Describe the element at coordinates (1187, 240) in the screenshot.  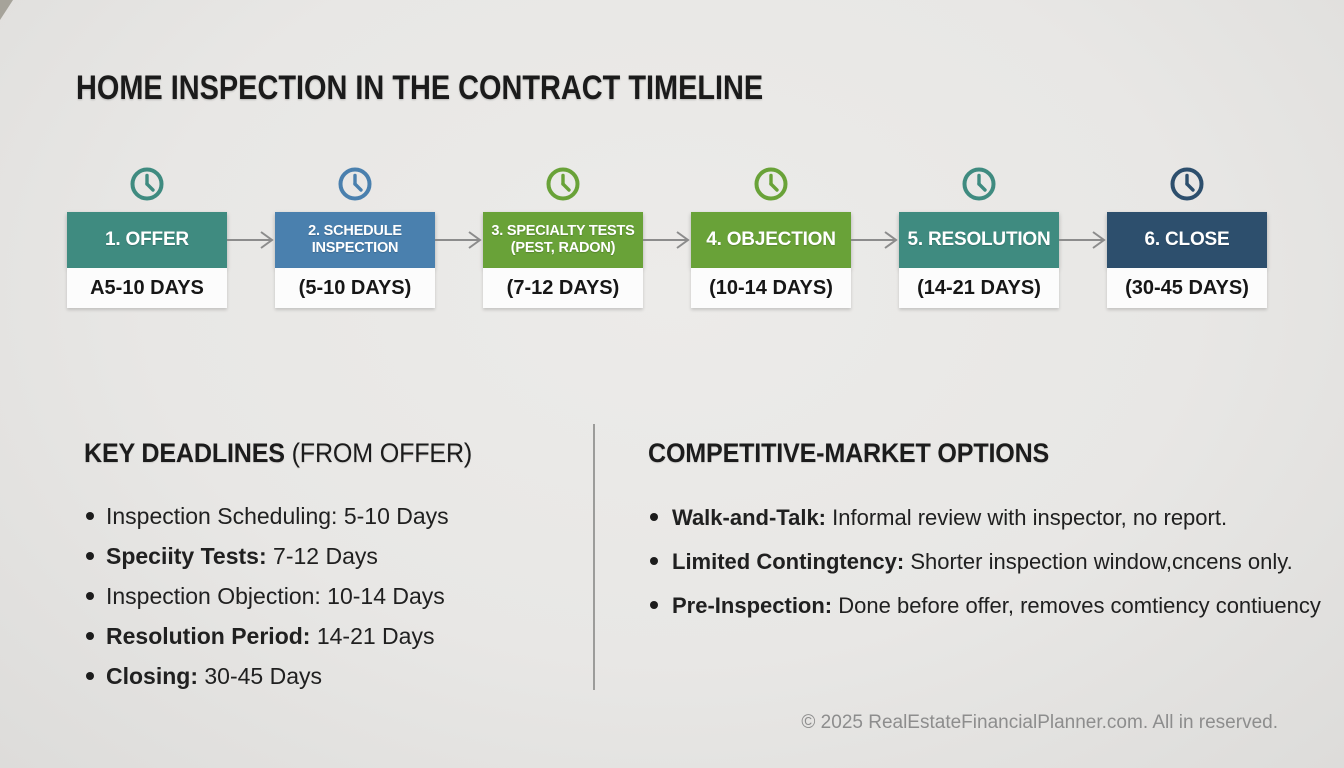
I see `step-label: 6. CLOSE` at that location.